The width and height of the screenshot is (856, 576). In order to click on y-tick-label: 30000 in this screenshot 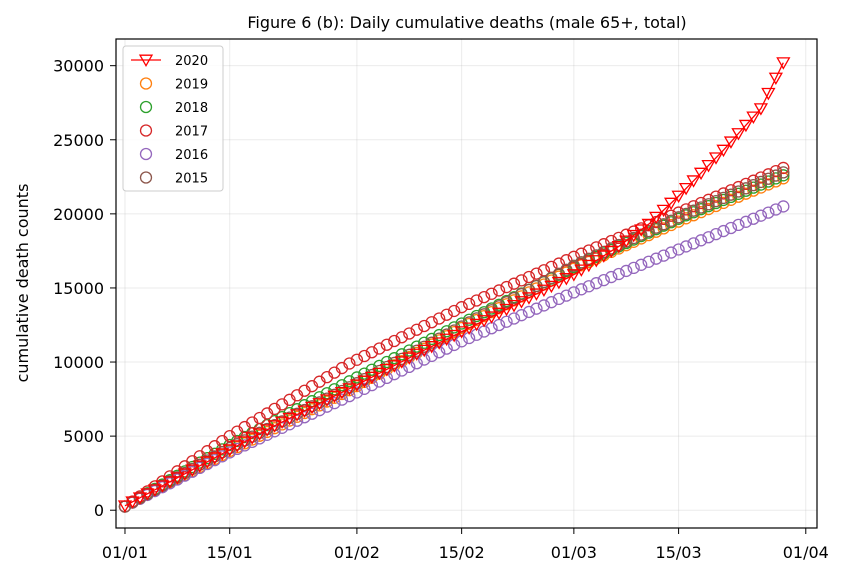, I will do `click(78, 66)`.